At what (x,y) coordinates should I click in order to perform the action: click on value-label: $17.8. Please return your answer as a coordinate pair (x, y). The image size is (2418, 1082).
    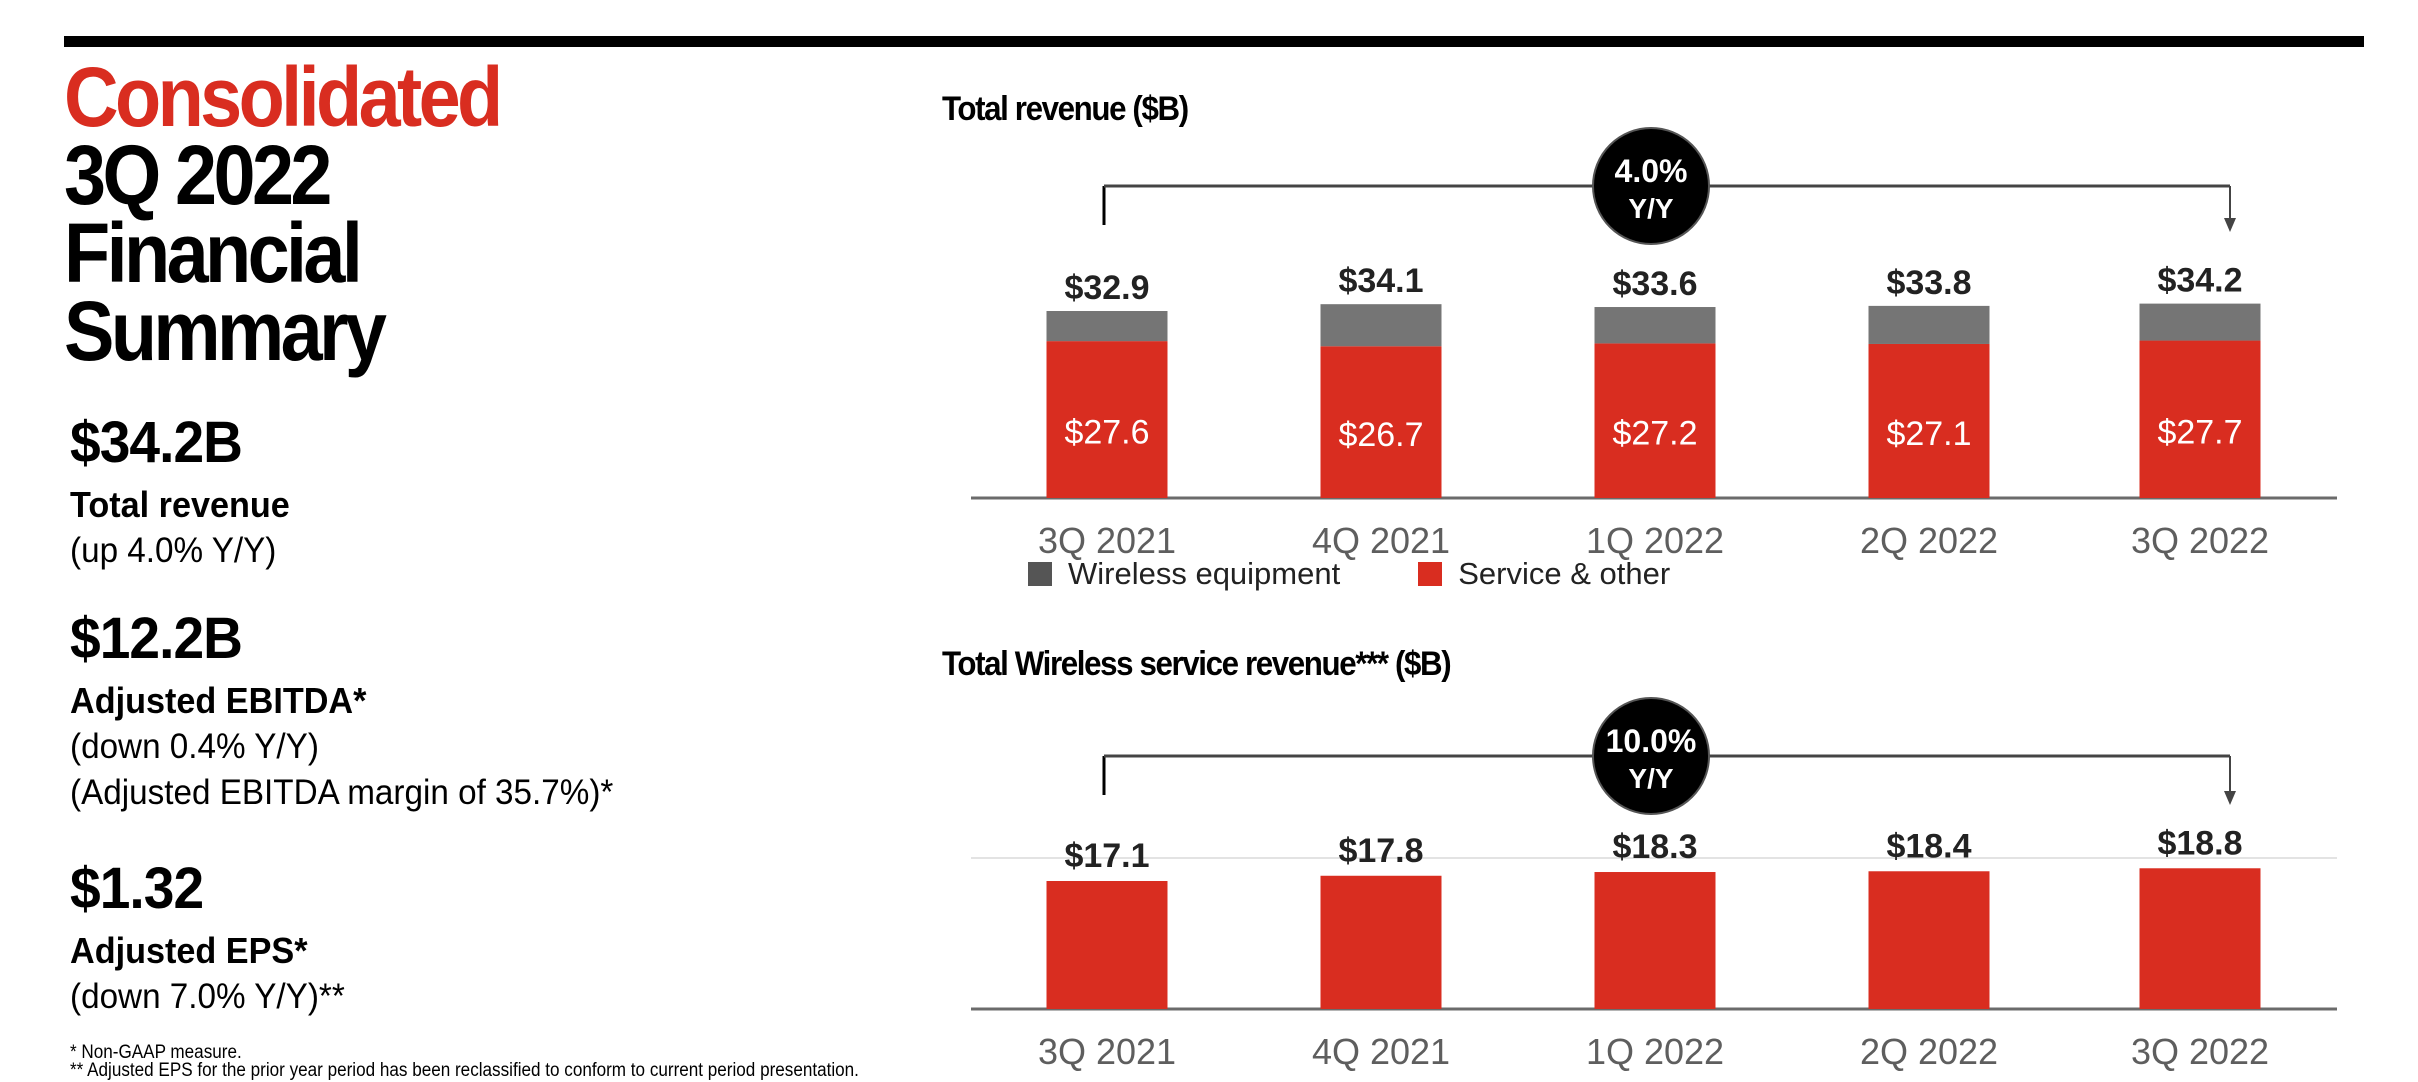
    Looking at the image, I should click on (1380, 851).